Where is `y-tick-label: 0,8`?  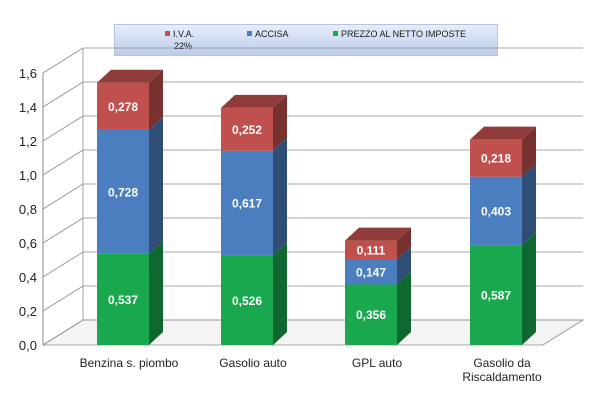 y-tick-label: 0,8 is located at coordinates (28, 209).